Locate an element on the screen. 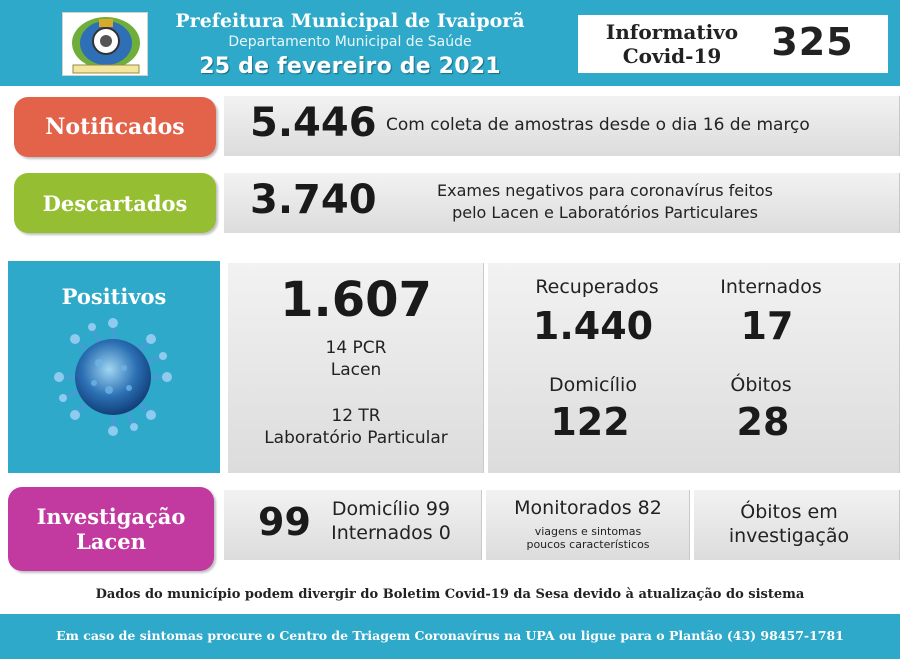 The width and height of the screenshot is (900, 659). positivos-value: 1.607 is located at coordinates (356, 300).